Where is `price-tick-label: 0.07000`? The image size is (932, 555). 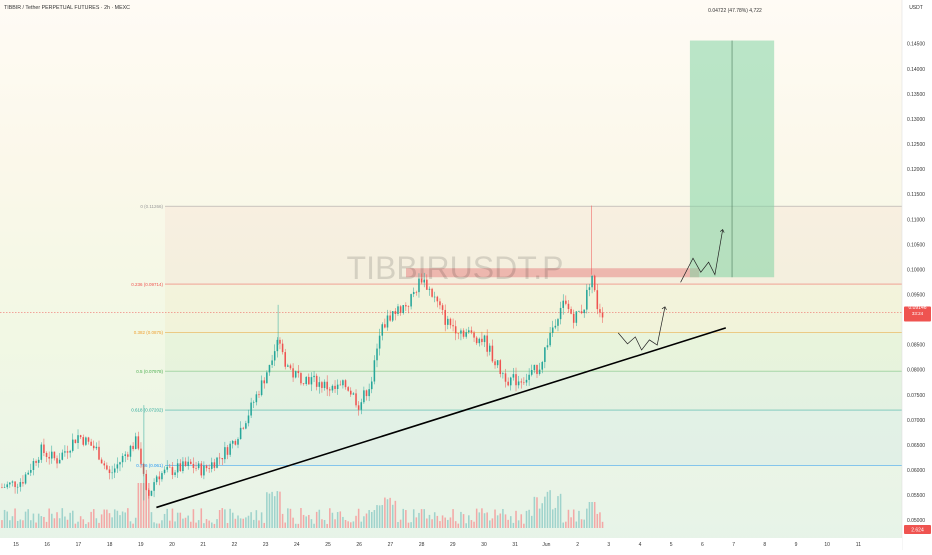 price-tick-label: 0.07000 is located at coordinates (916, 421).